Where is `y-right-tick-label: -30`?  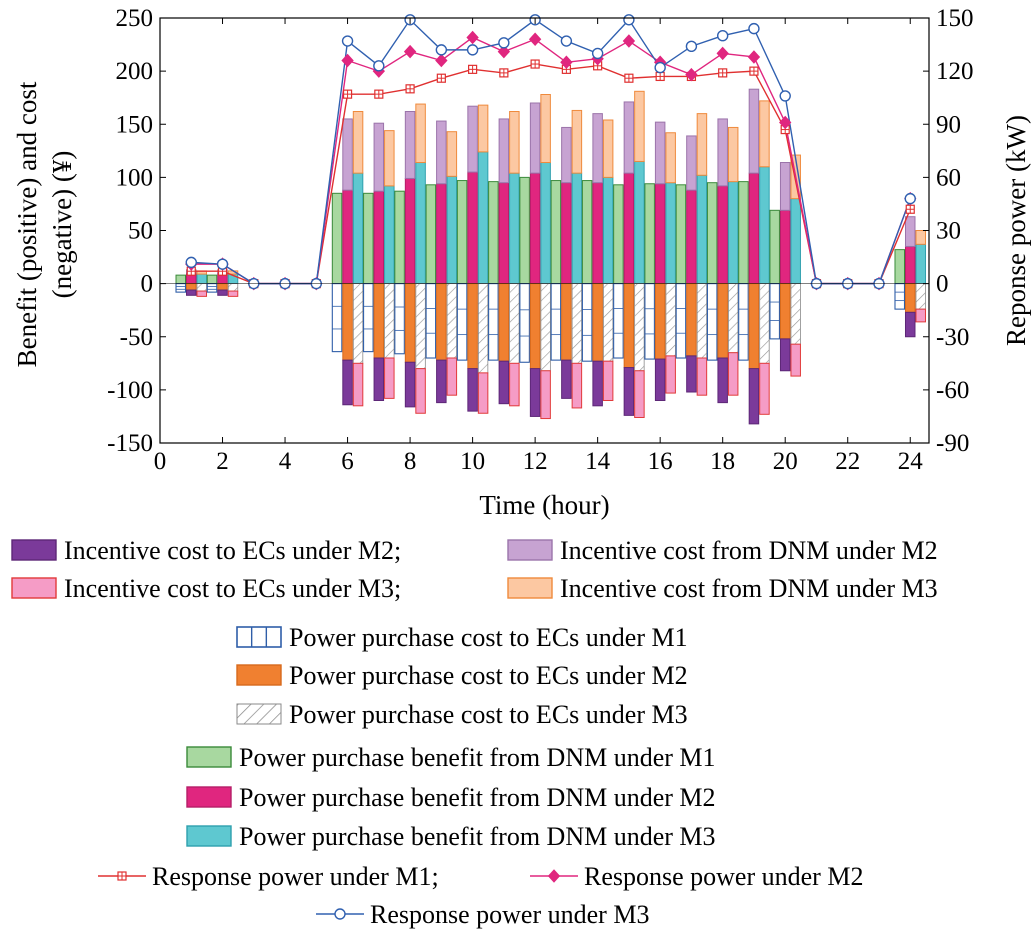
y-right-tick-label: -30 is located at coordinates (952, 337).